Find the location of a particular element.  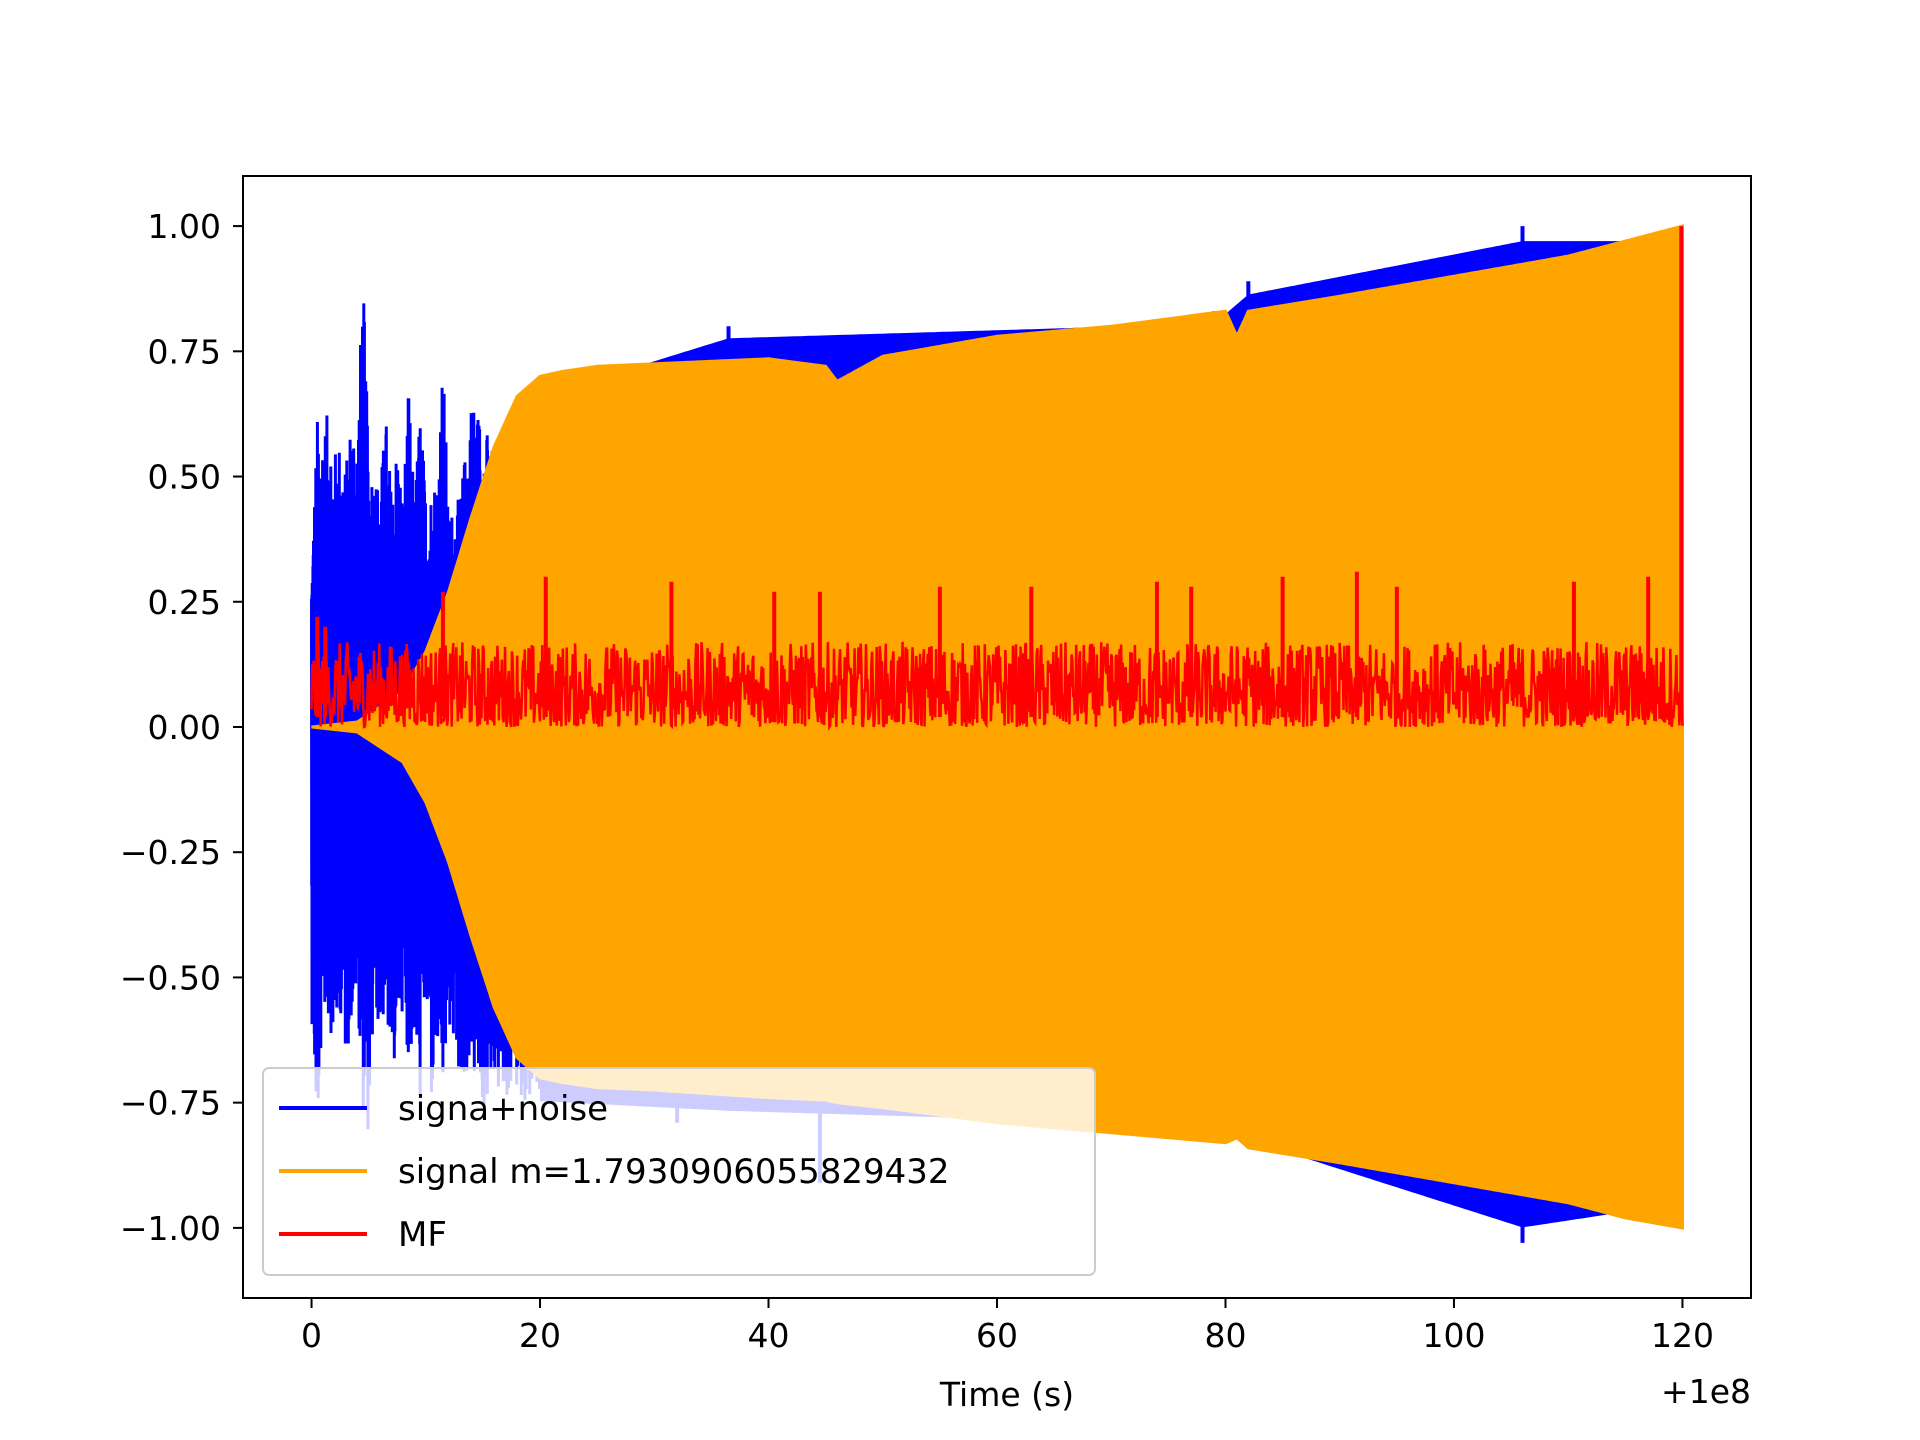

legend: signa+noise signal m=1.7930906055829432 MF is located at coordinates (679, 1171).